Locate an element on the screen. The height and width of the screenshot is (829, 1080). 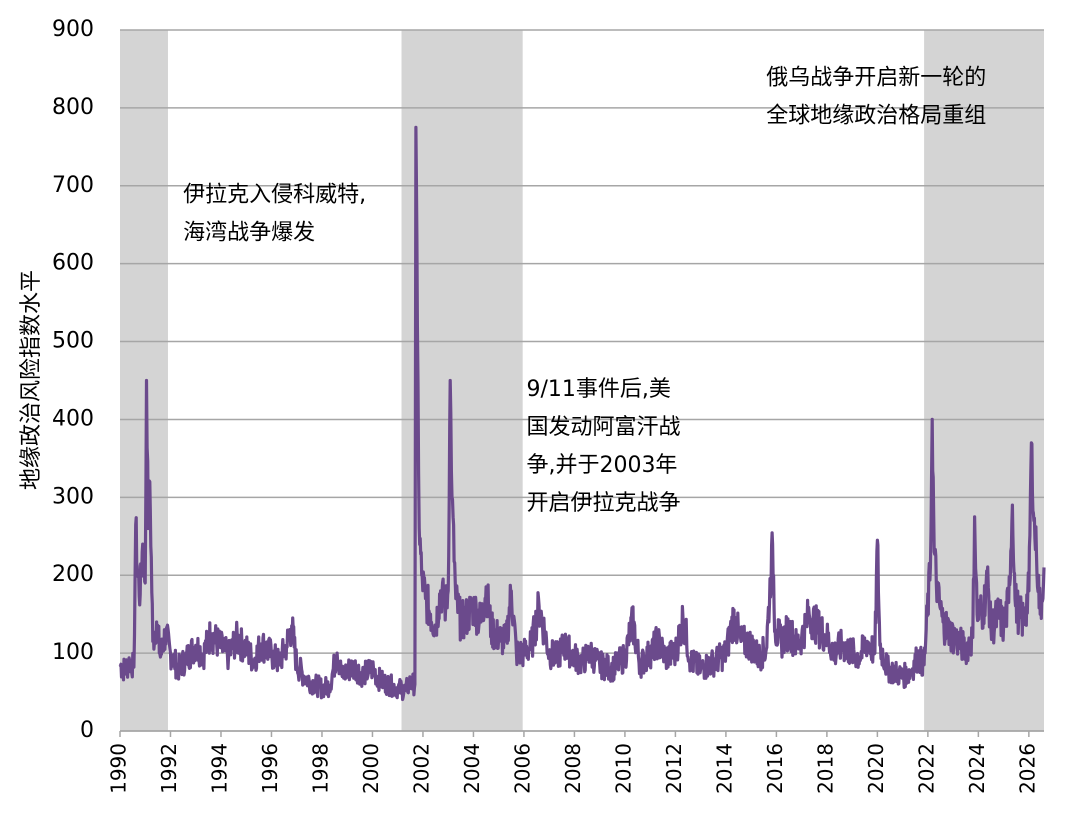
annotation-0-line-1: 海湾战争爆发 is located at coordinates (249, 232).